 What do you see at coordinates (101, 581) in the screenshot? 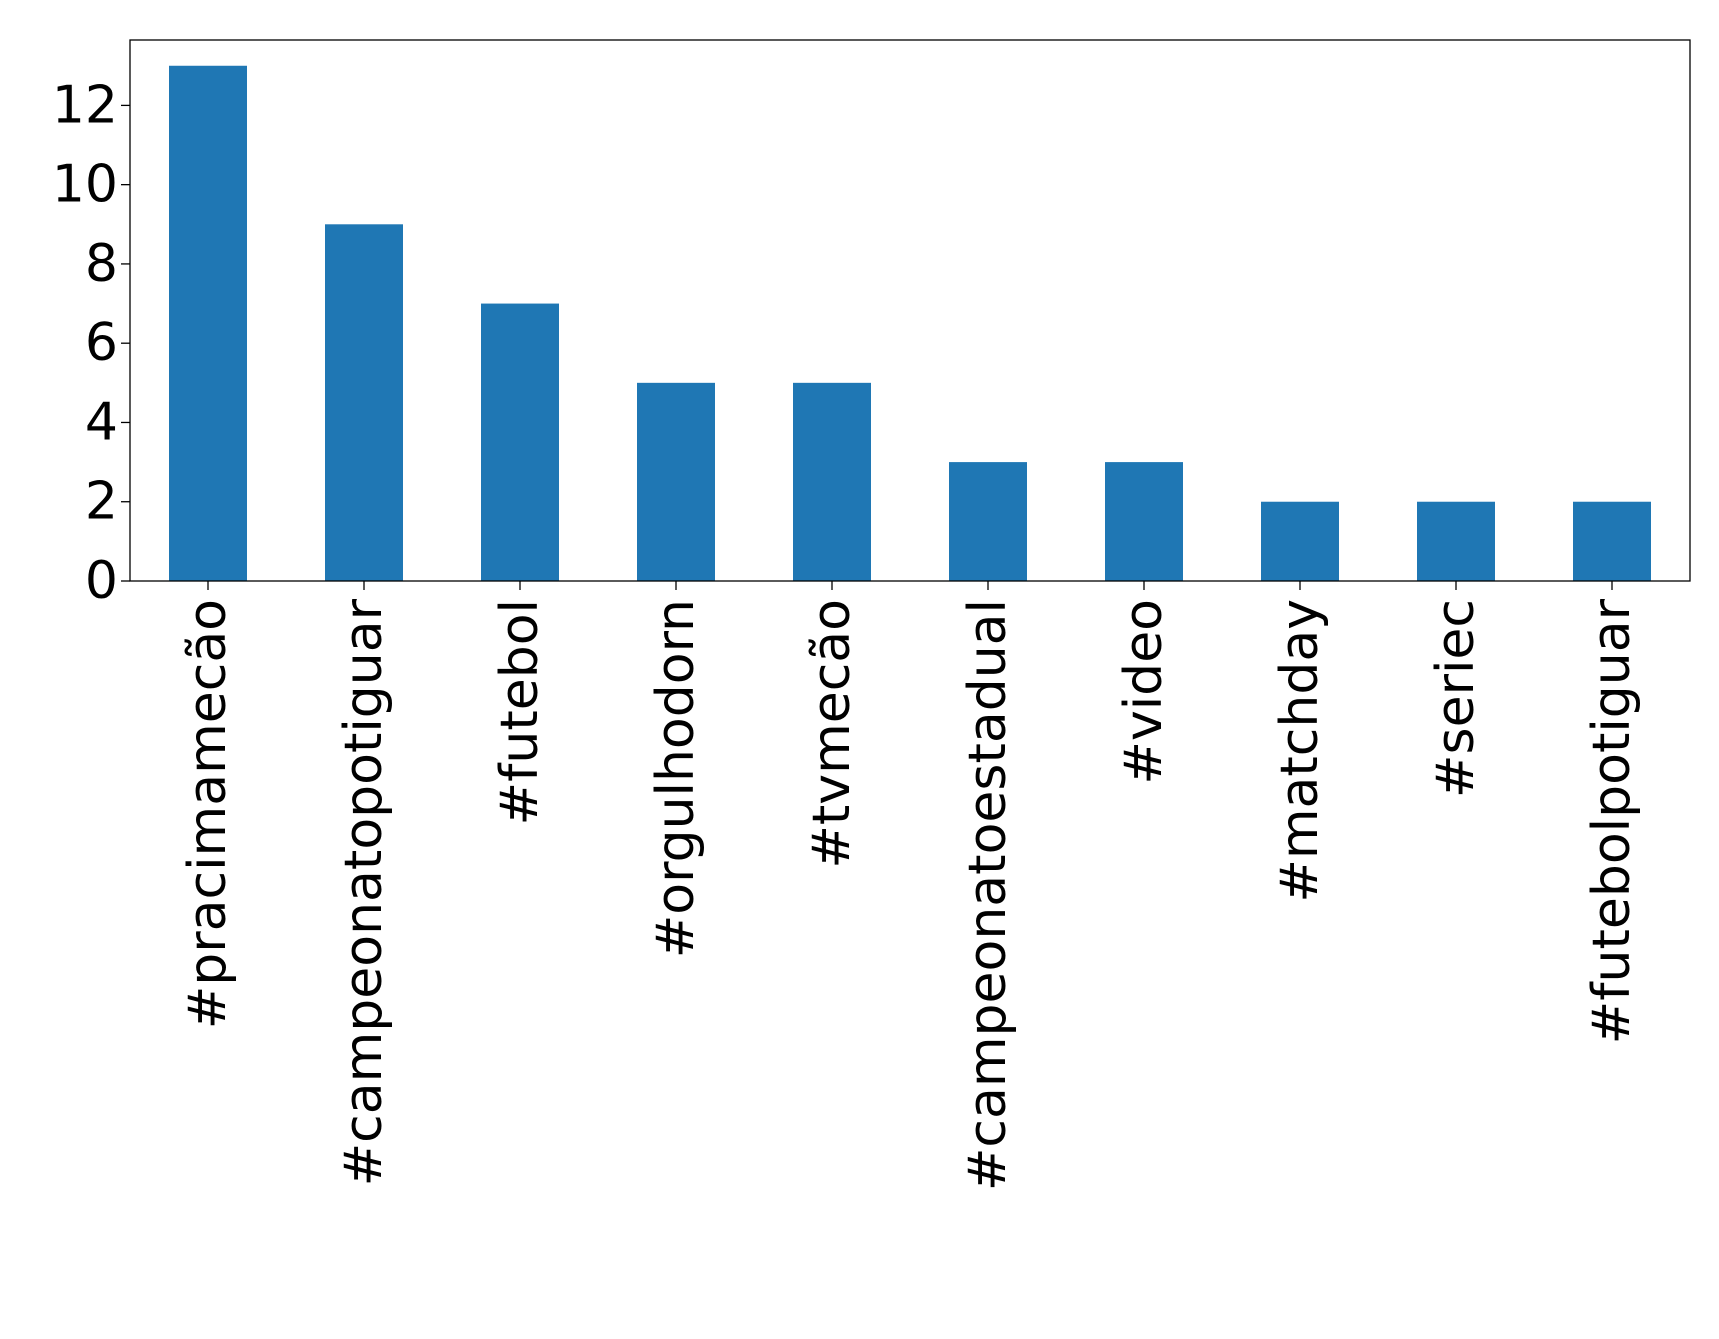
I see `y-tick-label-0: 0` at bounding box center [101, 581].